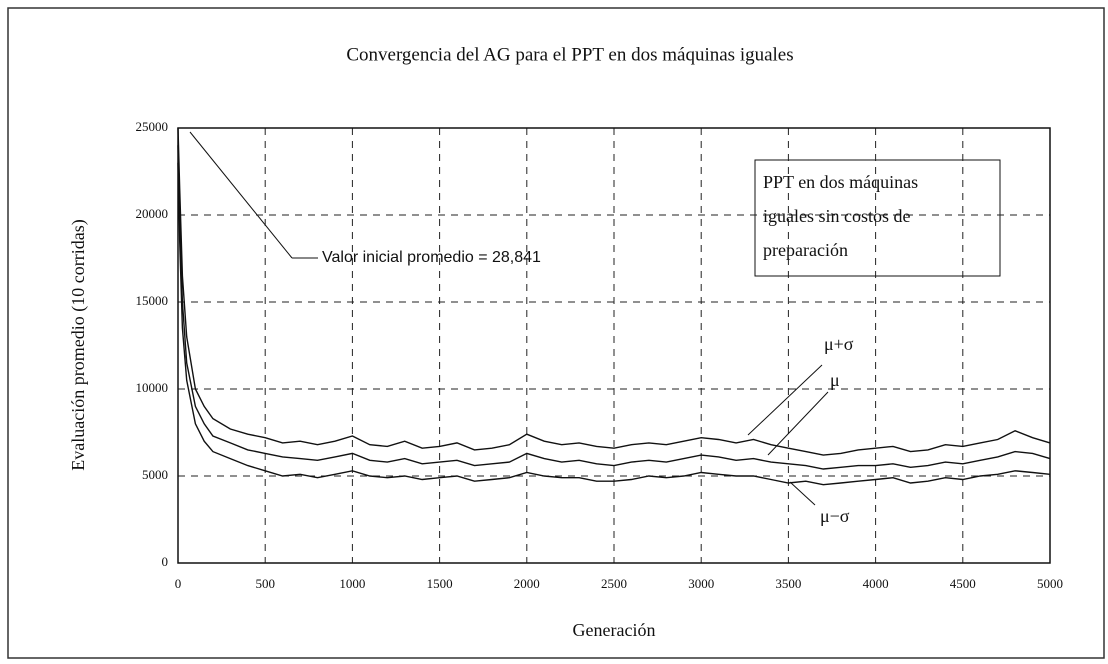 The image size is (1108, 664). I want to click on x-tick-label: 2500, so click(614, 583).